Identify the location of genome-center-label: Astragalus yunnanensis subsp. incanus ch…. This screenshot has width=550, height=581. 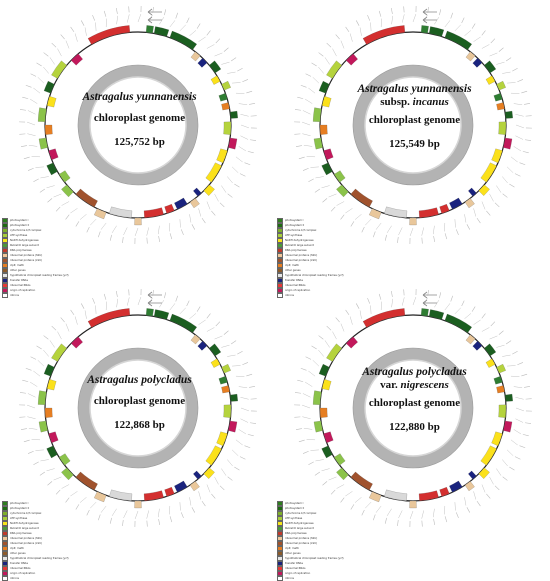
(414, 117).